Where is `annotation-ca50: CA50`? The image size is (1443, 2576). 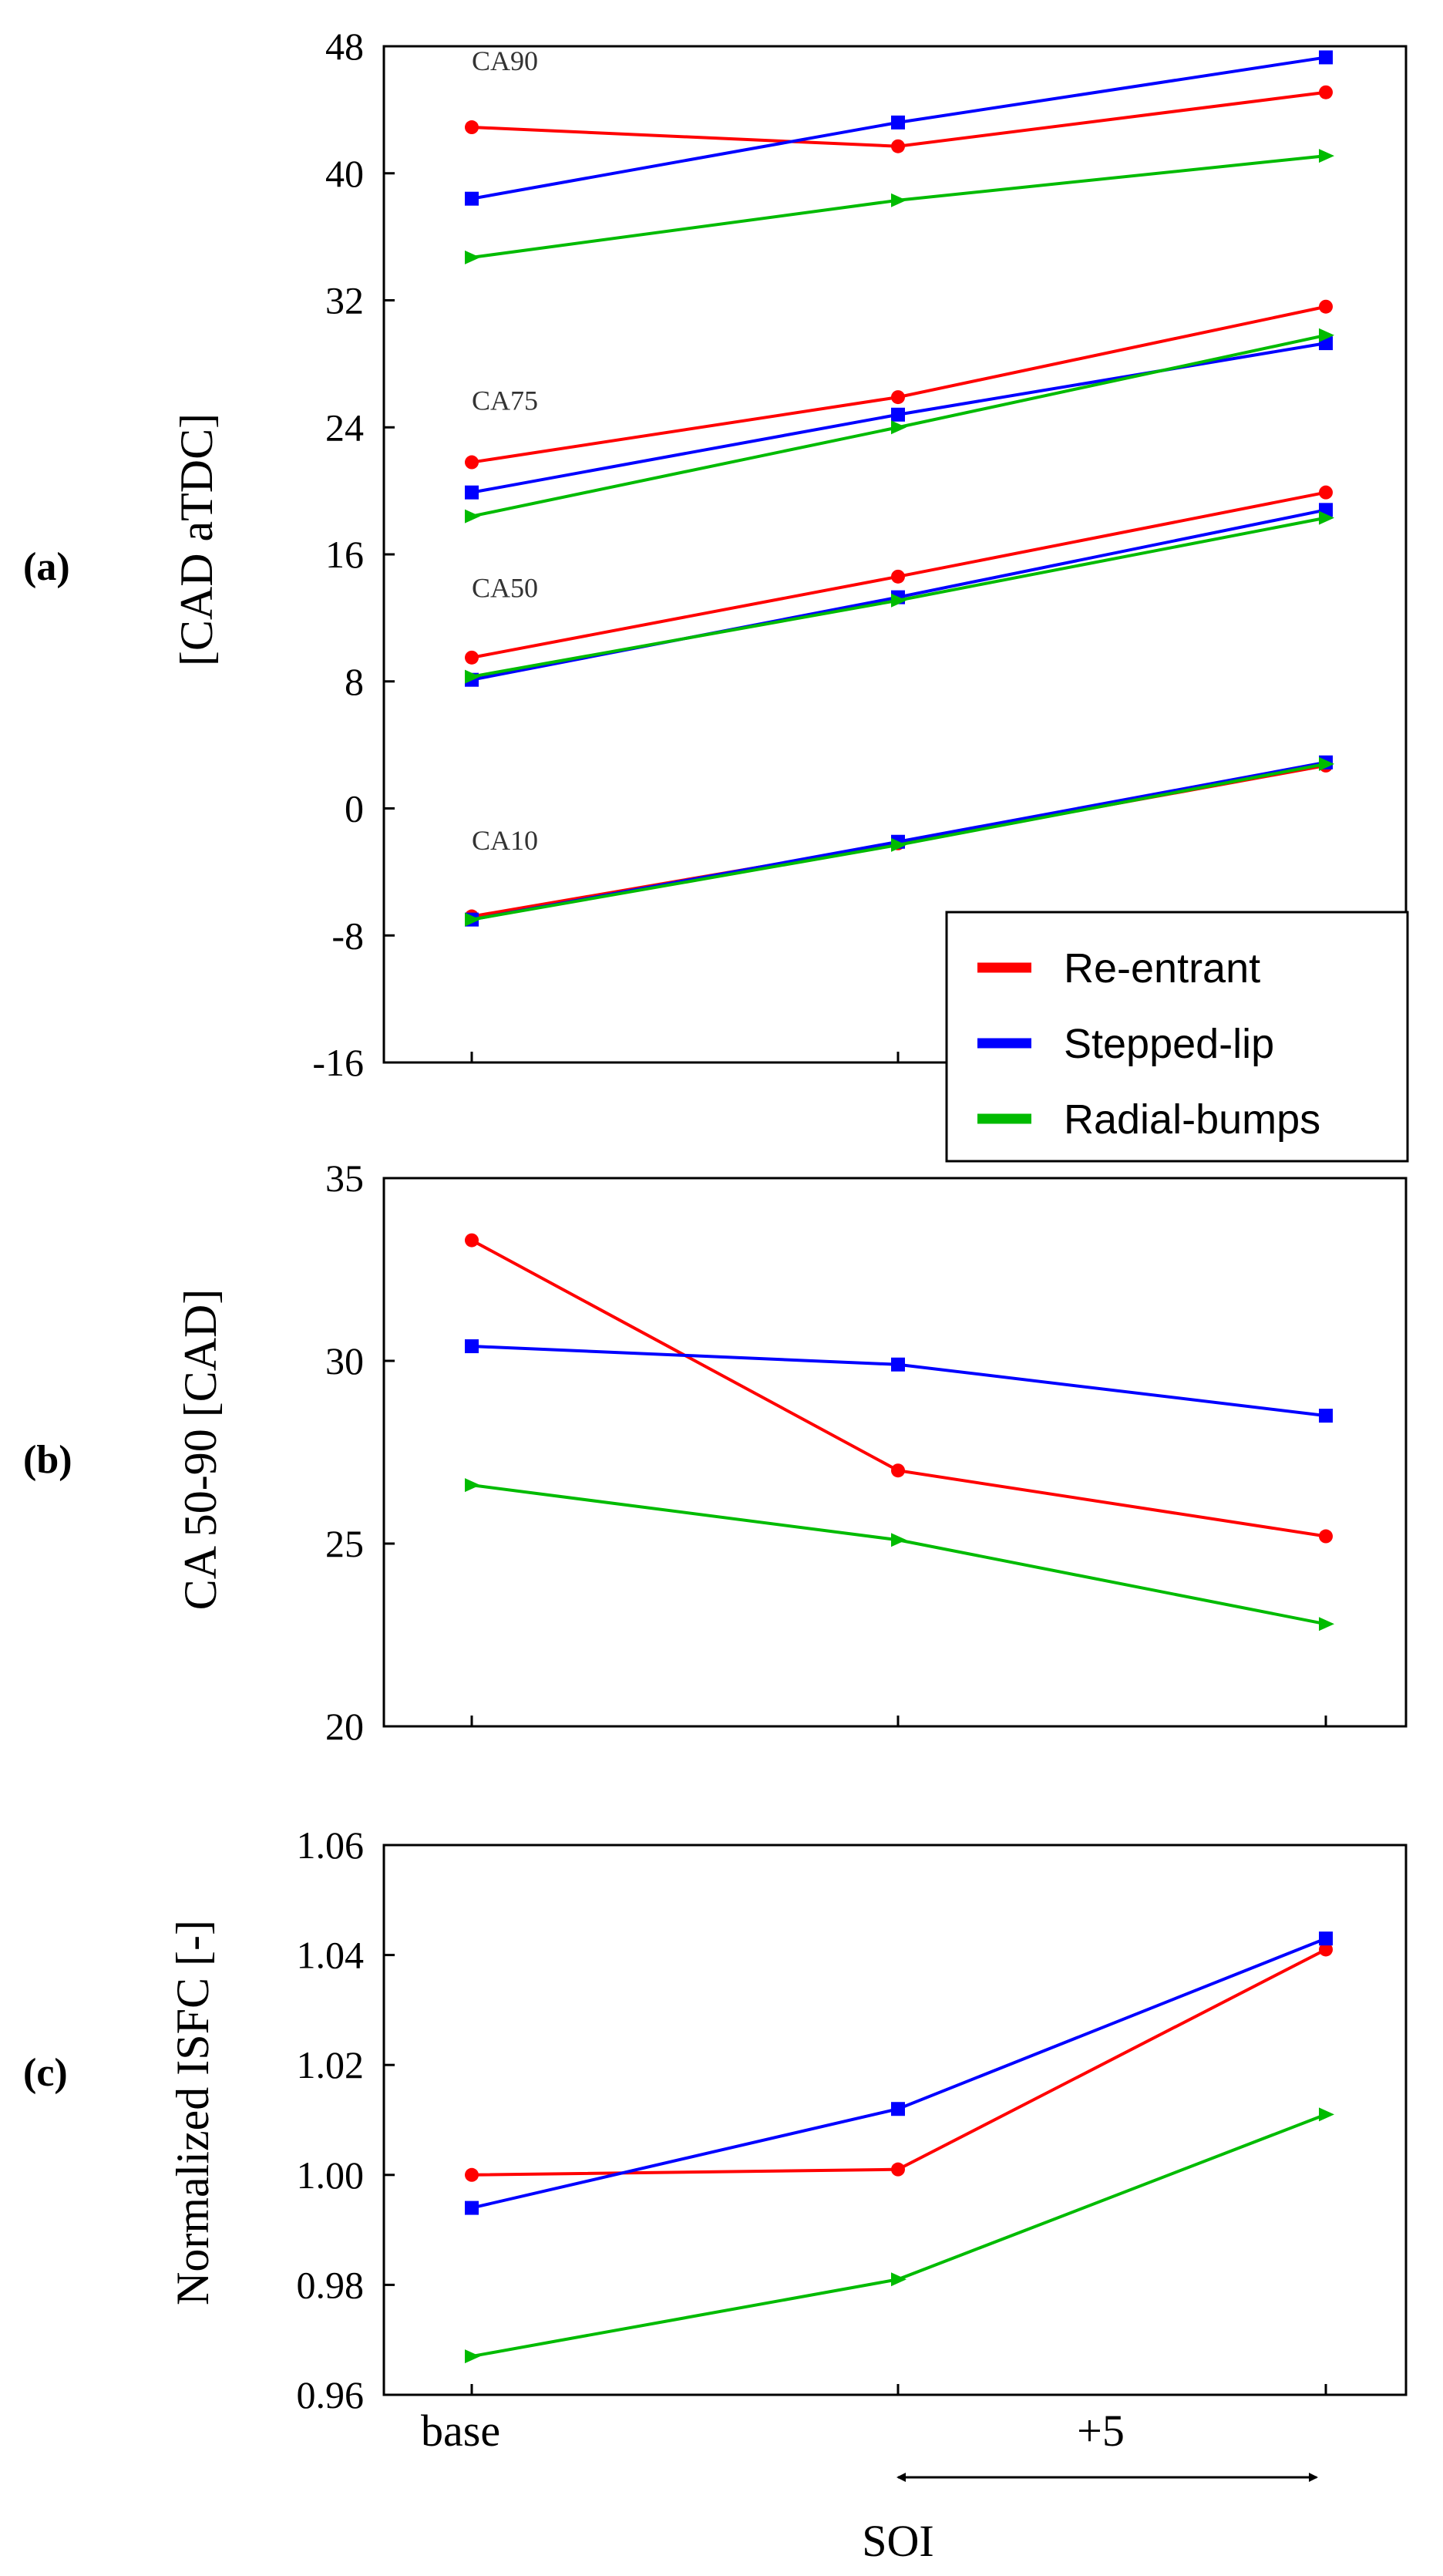
annotation-ca50: CA50 is located at coordinates (505, 589).